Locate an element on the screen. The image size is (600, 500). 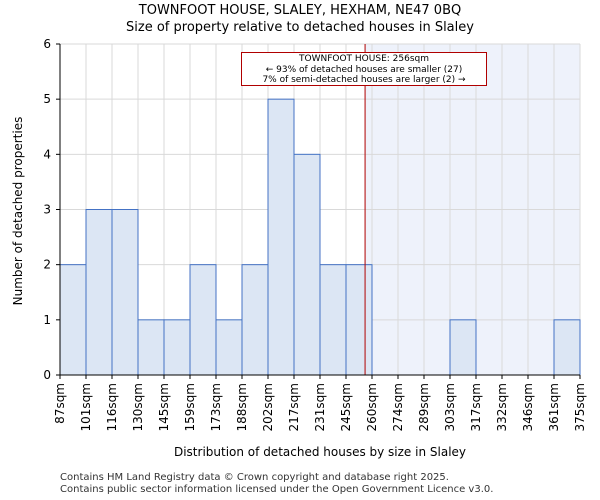
x-tick-label: 375sqm is located at coordinates (580, 407).